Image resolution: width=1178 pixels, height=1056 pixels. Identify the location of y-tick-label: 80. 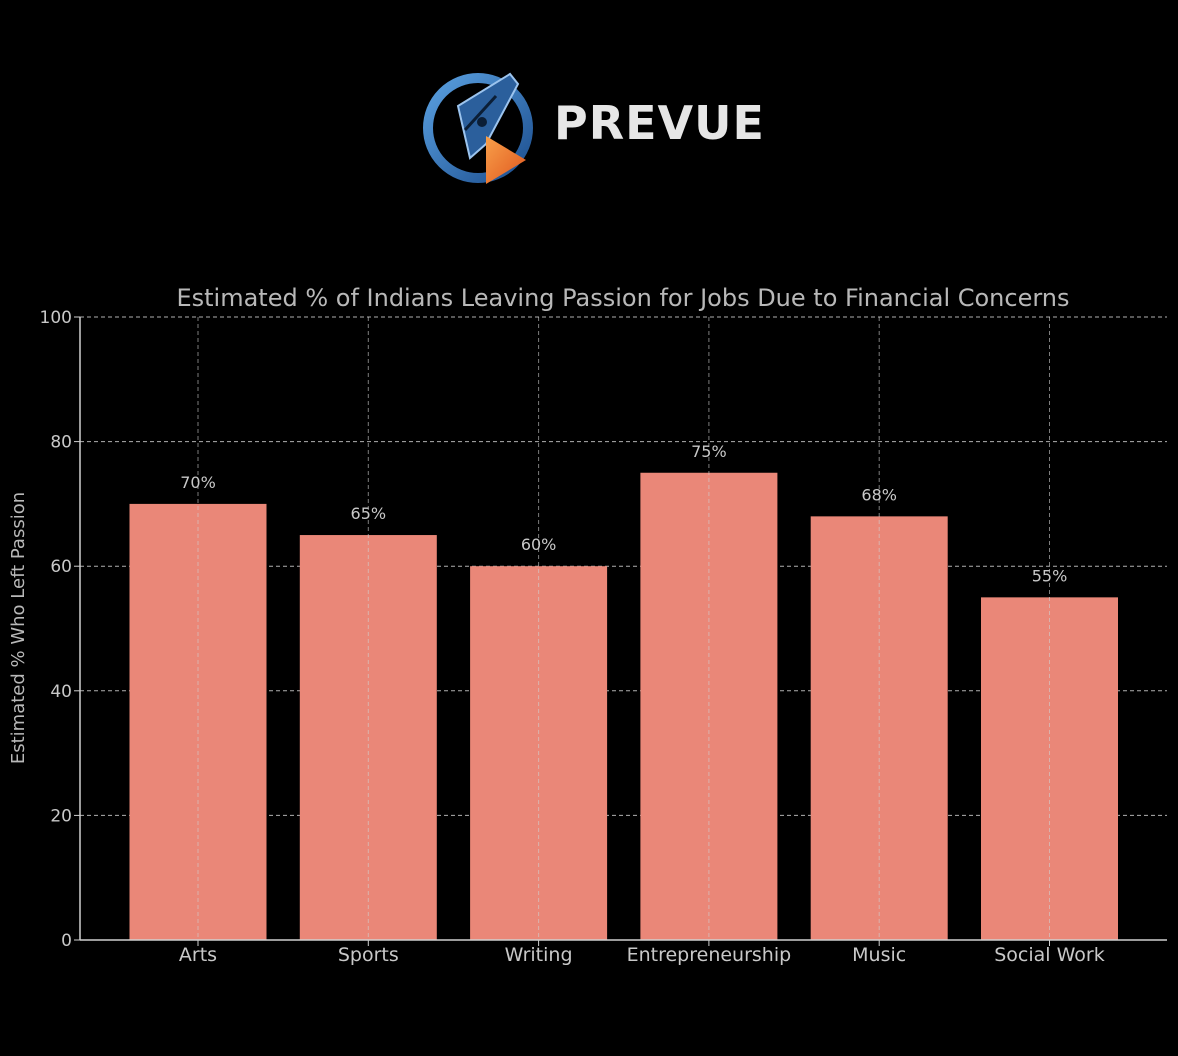
(61, 443).